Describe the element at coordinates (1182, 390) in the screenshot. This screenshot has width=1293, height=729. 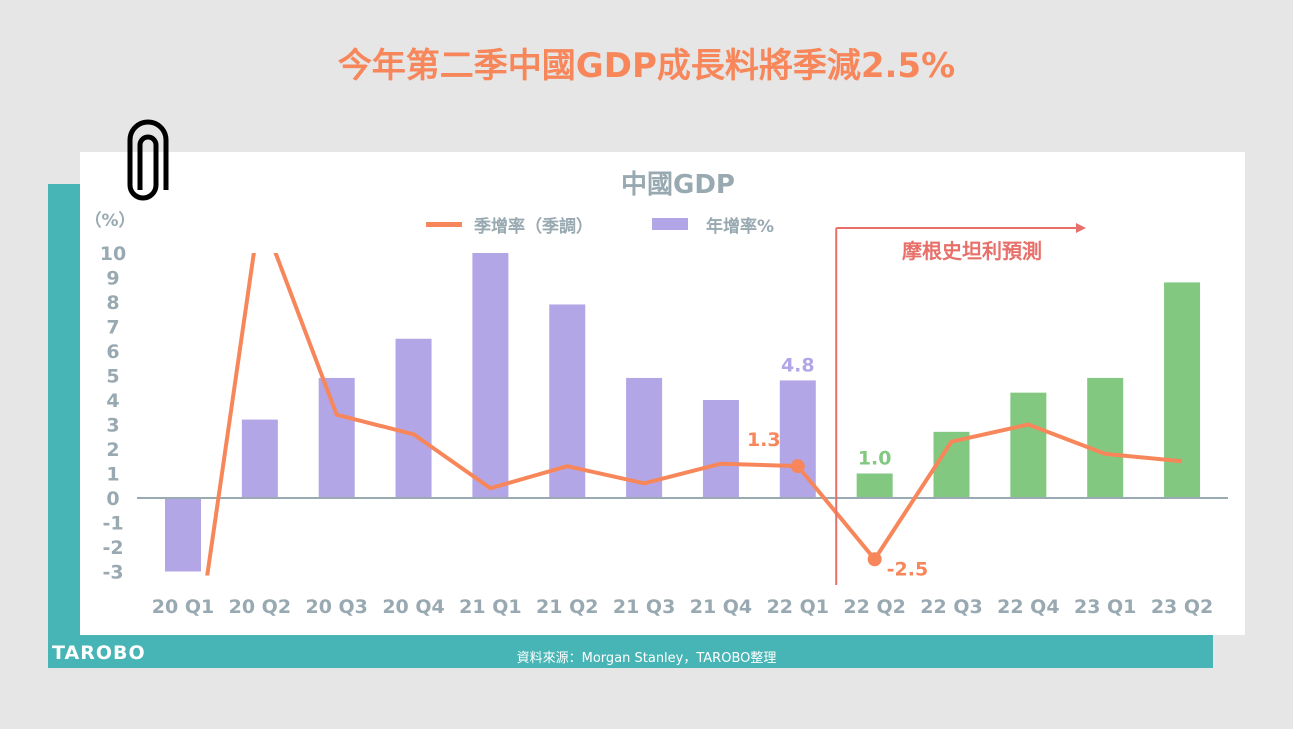
I see `bar-23-Q2` at that location.